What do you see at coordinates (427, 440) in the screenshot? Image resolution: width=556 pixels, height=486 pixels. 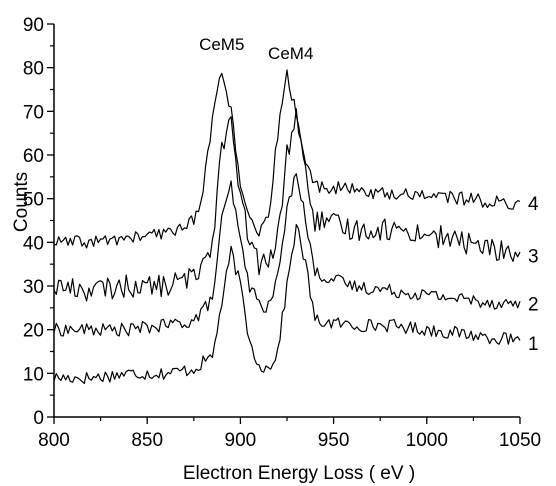 I see `x-tick-label: 1000` at bounding box center [427, 440].